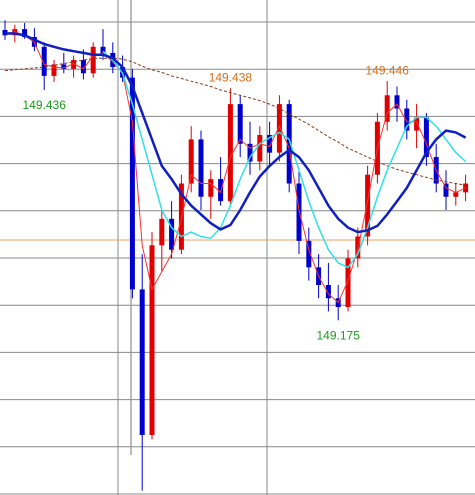 The height and width of the screenshot is (495, 475). What do you see at coordinates (45, 105) in the screenshot?
I see `price-annotation: 149.436` at bounding box center [45, 105].